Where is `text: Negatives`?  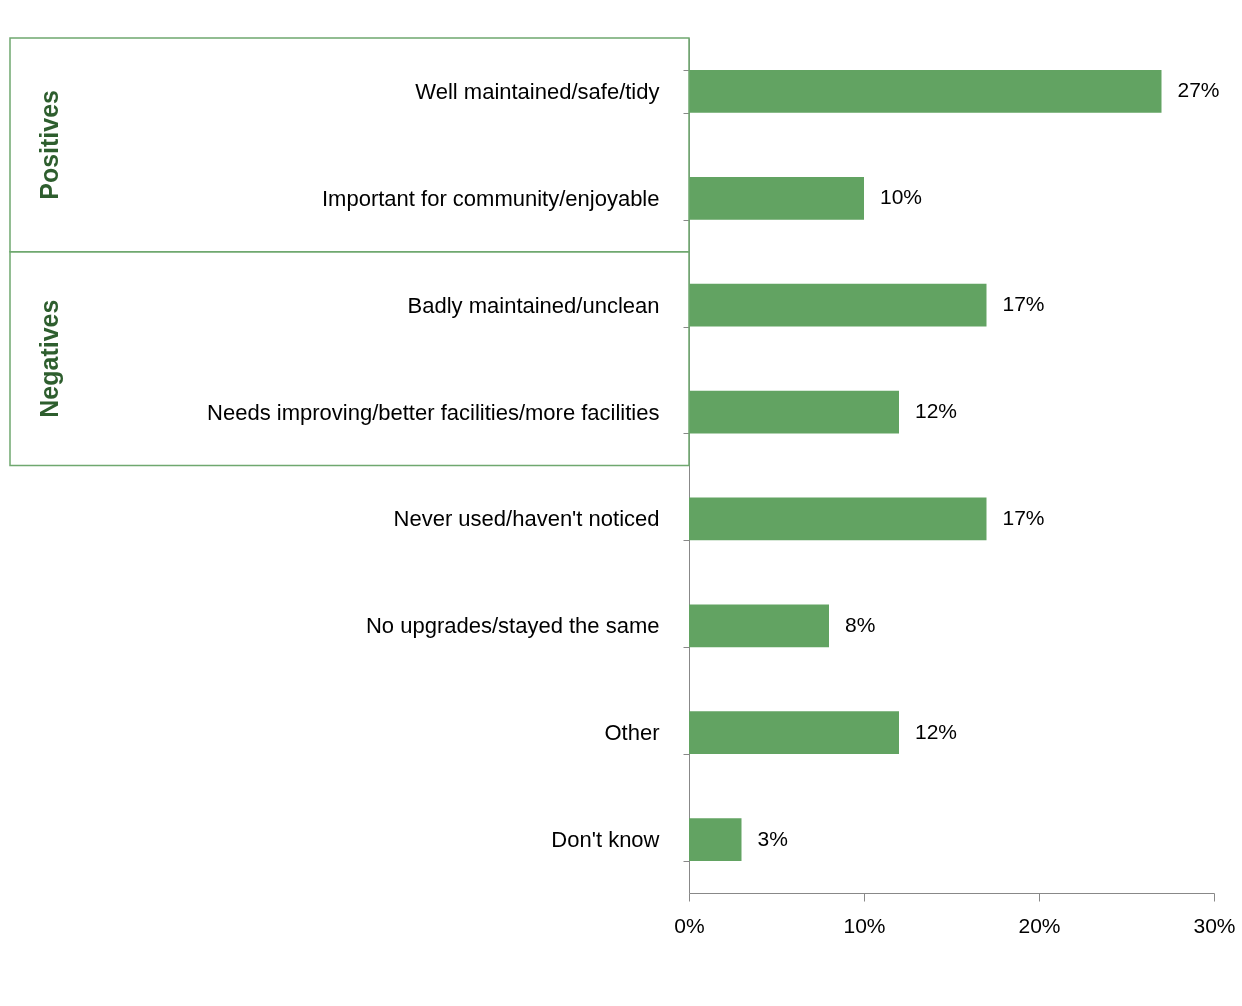
text: Negatives is located at coordinates (49, 358).